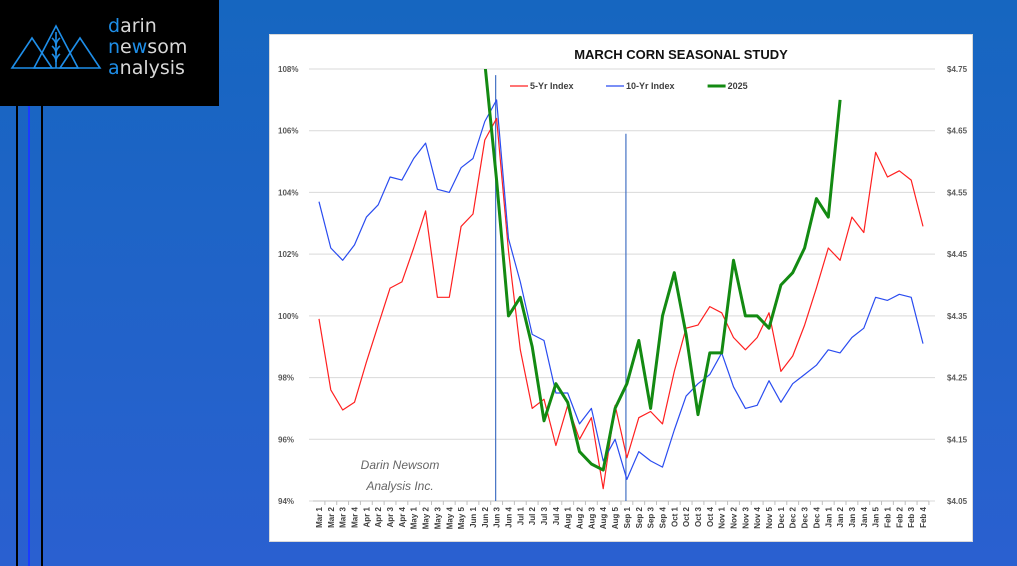  What do you see at coordinates (957, 192) in the screenshot?
I see `y-right-tick-label: $4.55` at bounding box center [957, 192].